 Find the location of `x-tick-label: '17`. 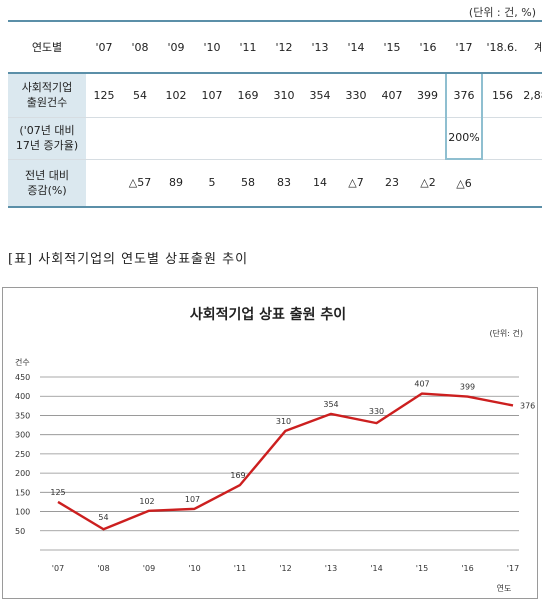

x-tick-label: '17 is located at coordinates (513, 568).